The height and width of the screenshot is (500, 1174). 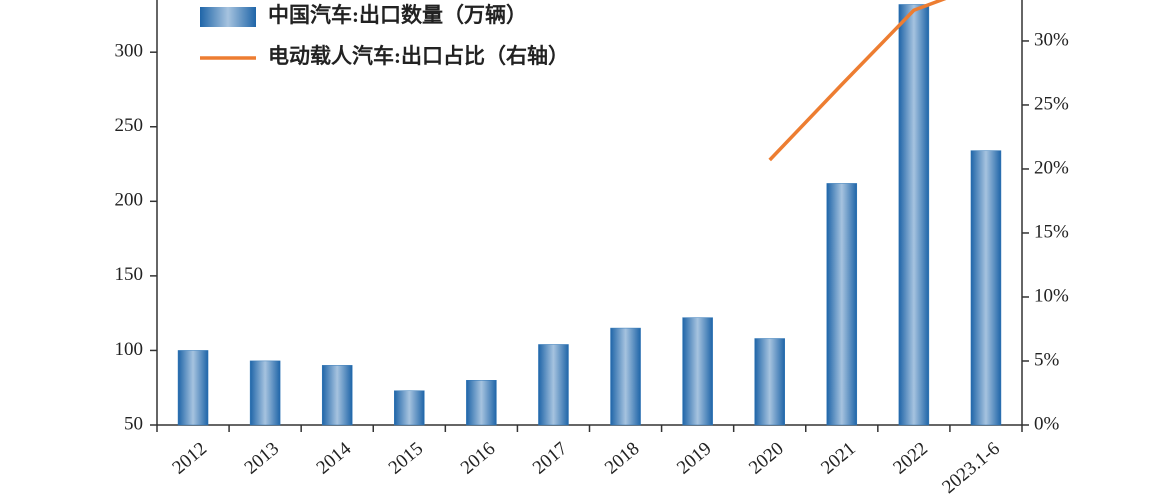 What do you see at coordinates (397, 15) in the screenshot?
I see `legend-label: 中国汽车:出口数量（万辆）` at bounding box center [397, 15].